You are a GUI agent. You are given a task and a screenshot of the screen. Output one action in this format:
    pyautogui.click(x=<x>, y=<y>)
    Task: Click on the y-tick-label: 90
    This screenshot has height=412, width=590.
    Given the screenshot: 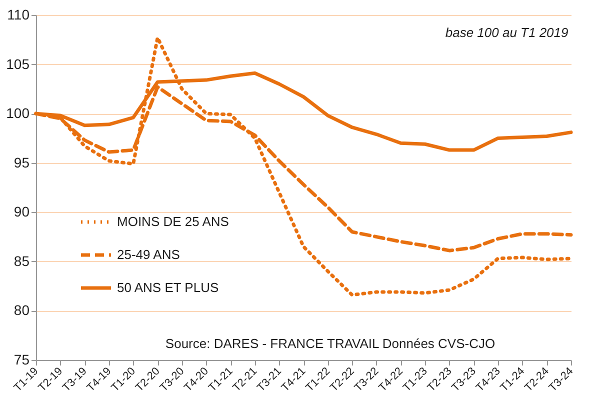 What is the action you would take?
    pyautogui.click(x=22, y=212)
    